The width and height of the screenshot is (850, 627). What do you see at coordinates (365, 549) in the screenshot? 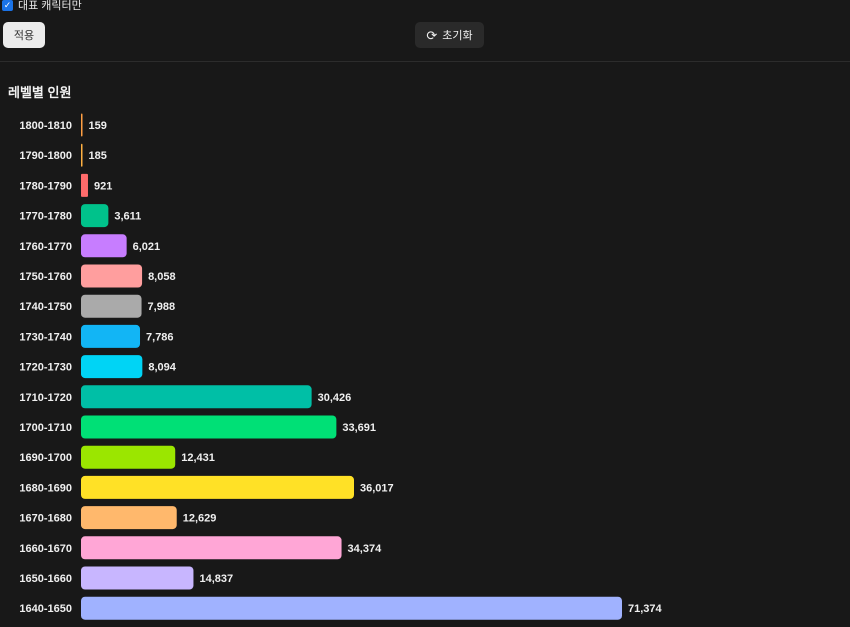
I see `value-label: 34,374` at bounding box center [365, 549].